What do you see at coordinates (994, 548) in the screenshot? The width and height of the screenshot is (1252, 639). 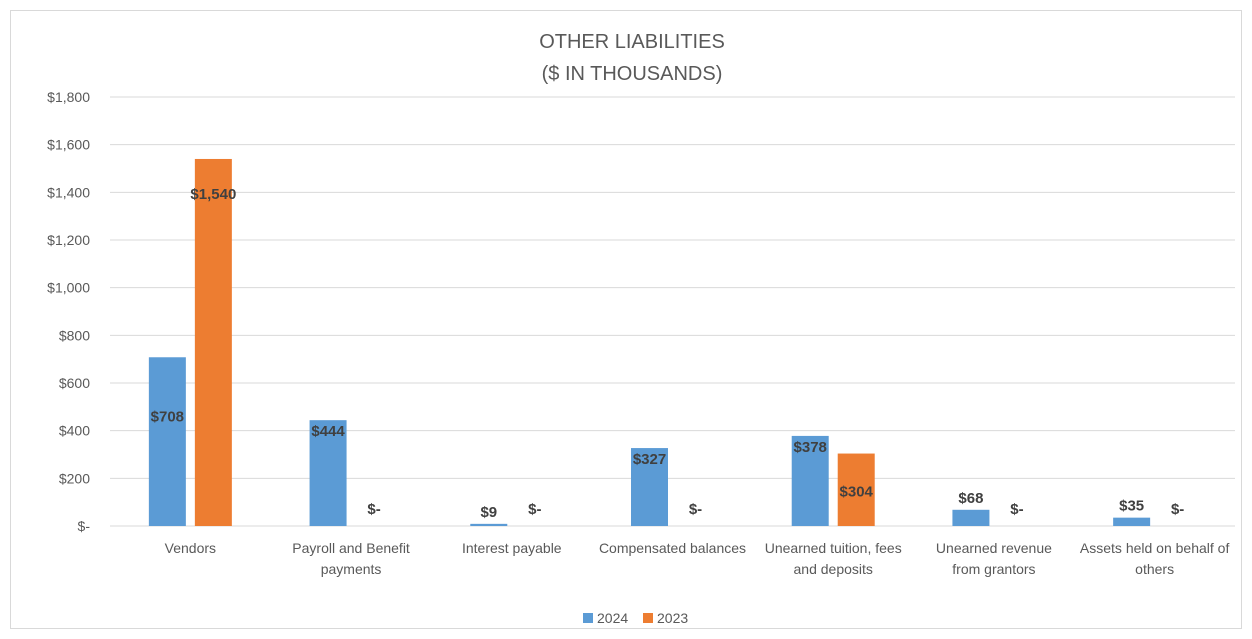 I see `category-label: Unearned revenue` at bounding box center [994, 548].